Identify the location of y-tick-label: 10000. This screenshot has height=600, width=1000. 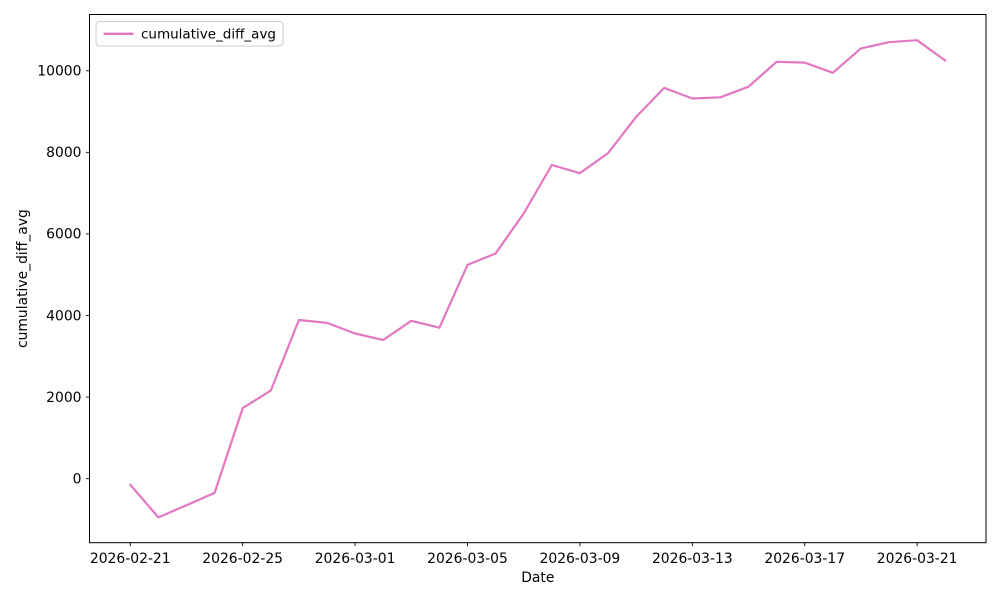
(59, 72).